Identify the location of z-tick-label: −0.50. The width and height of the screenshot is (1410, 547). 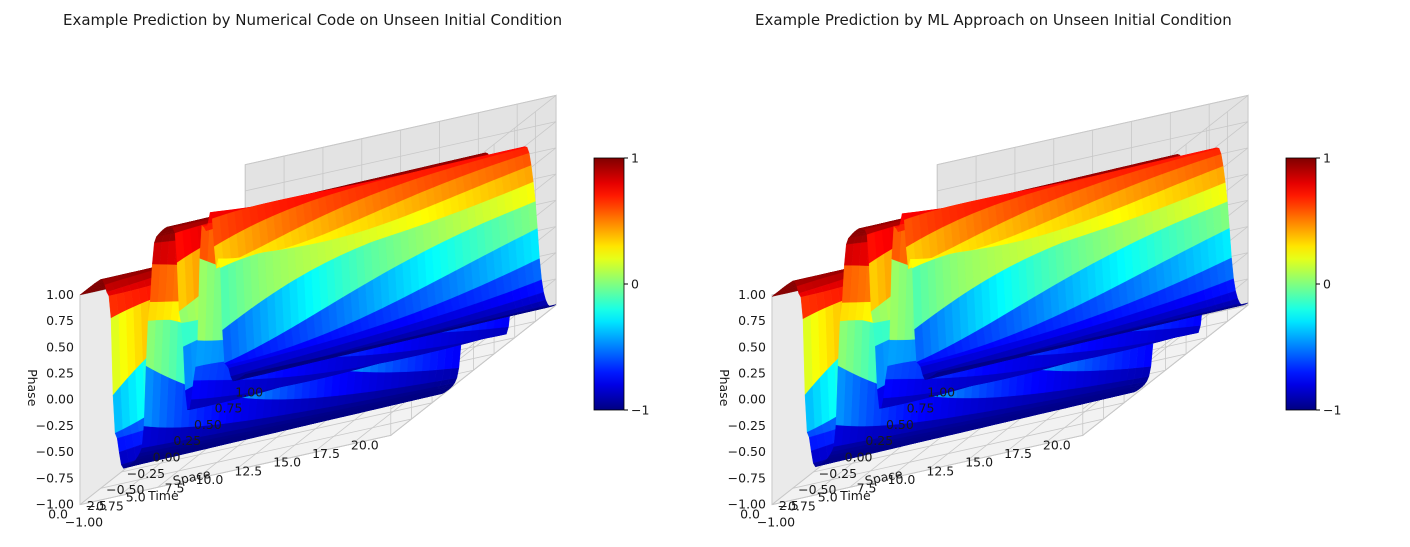
(55, 451).